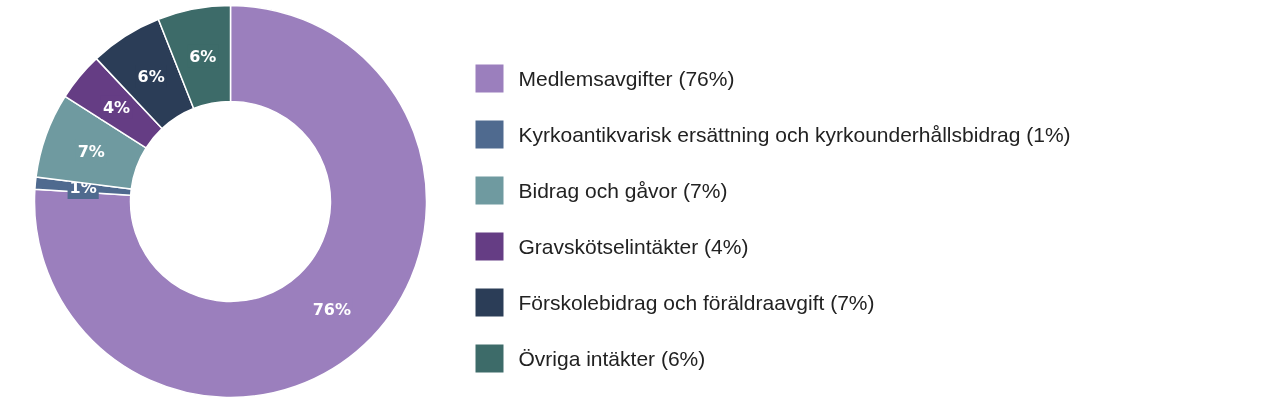 This screenshot has width=1271, height=402. Describe the element at coordinates (91, 151) in the screenshot. I see `data-label: 7%` at that location.